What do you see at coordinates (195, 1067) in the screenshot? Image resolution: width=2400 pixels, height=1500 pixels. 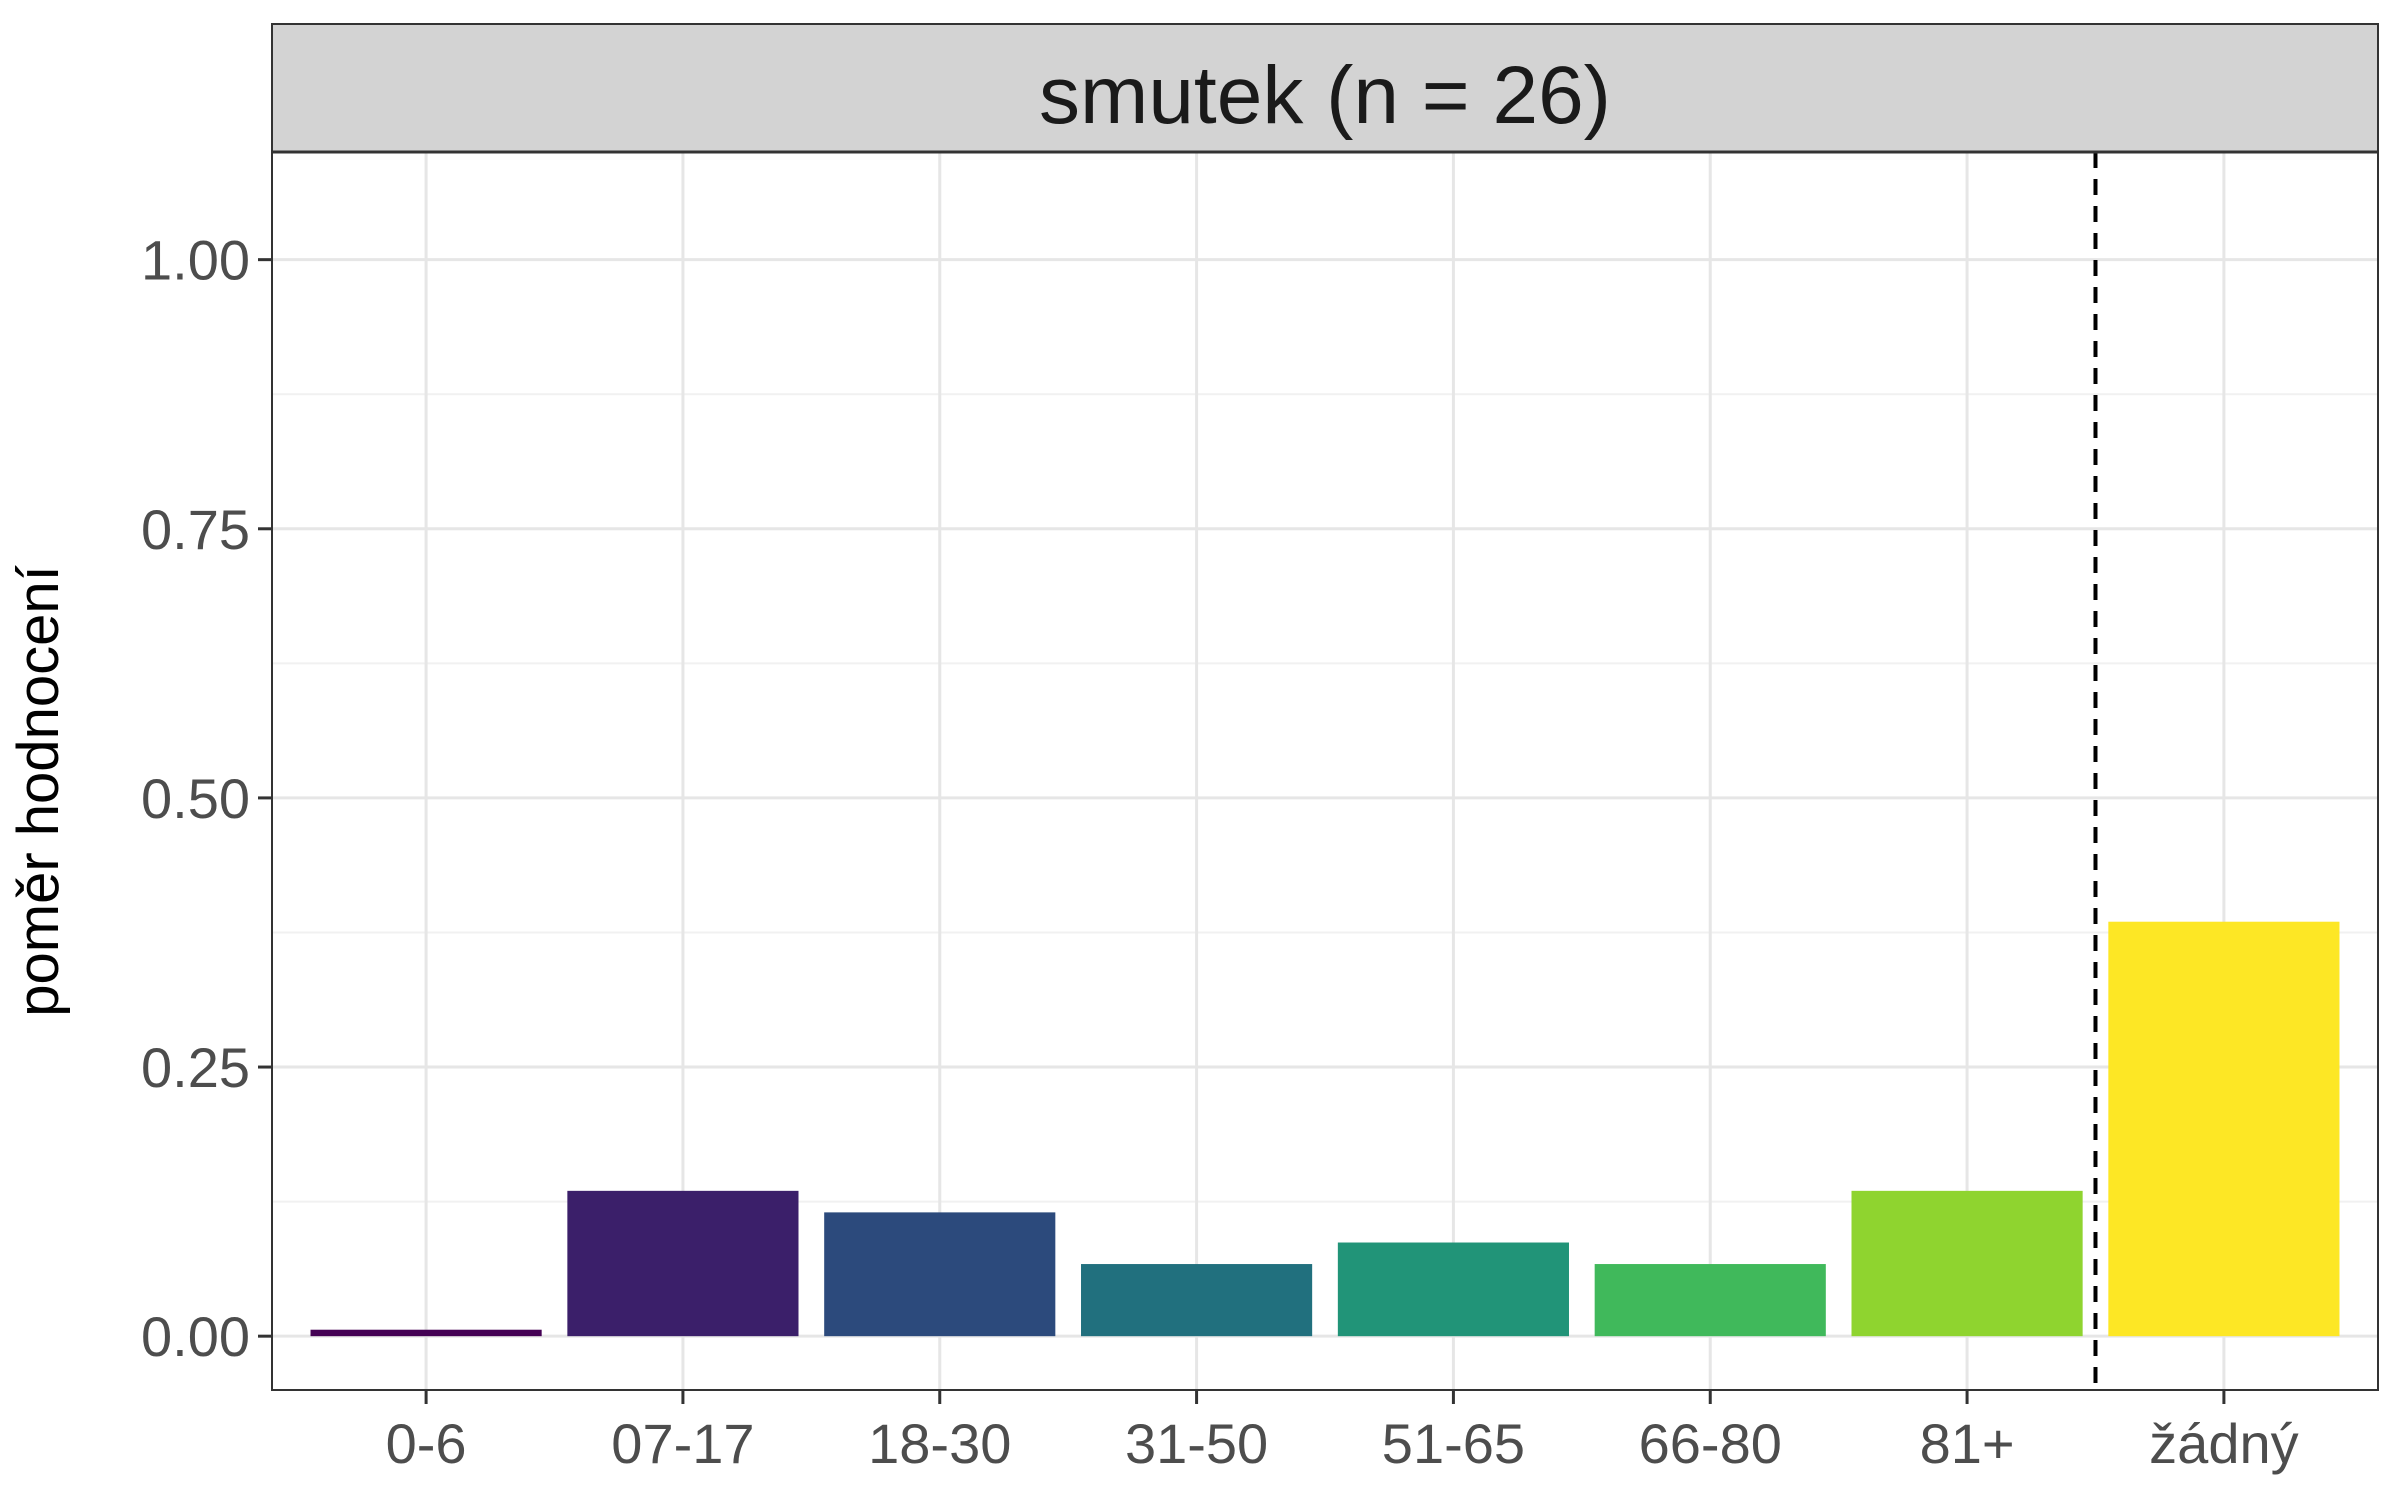 I see `y-tick-label: 0.25` at bounding box center [195, 1067].